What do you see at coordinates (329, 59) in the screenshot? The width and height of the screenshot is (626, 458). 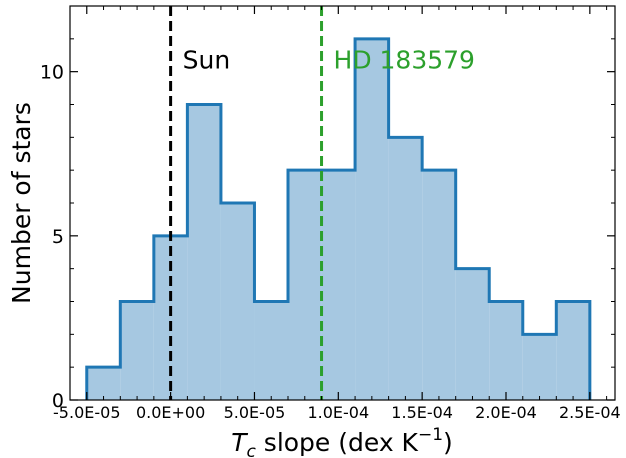 I see `reference-labels: Sun HD 183579` at bounding box center [329, 59].